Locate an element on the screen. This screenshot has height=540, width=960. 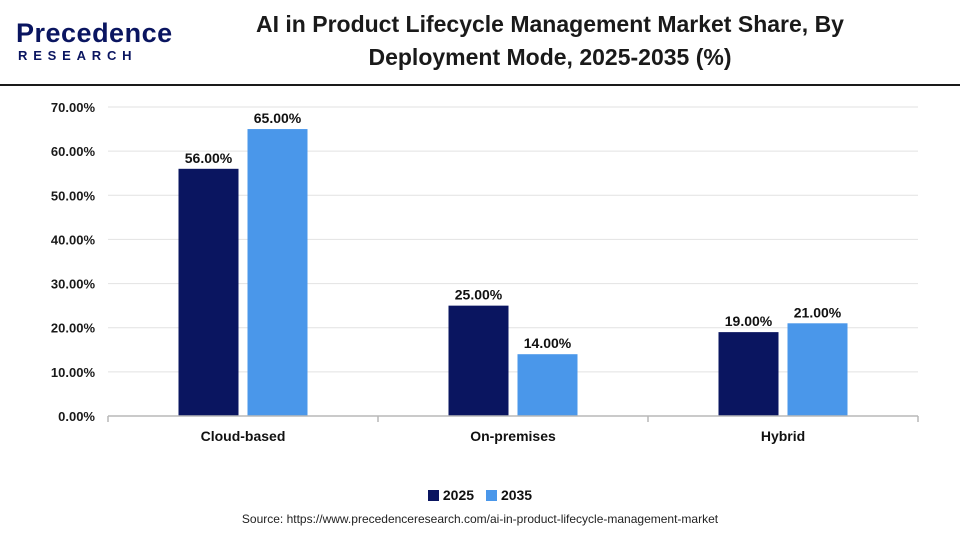
x-tick-label: On-premises is located at coordinates (513, 436).